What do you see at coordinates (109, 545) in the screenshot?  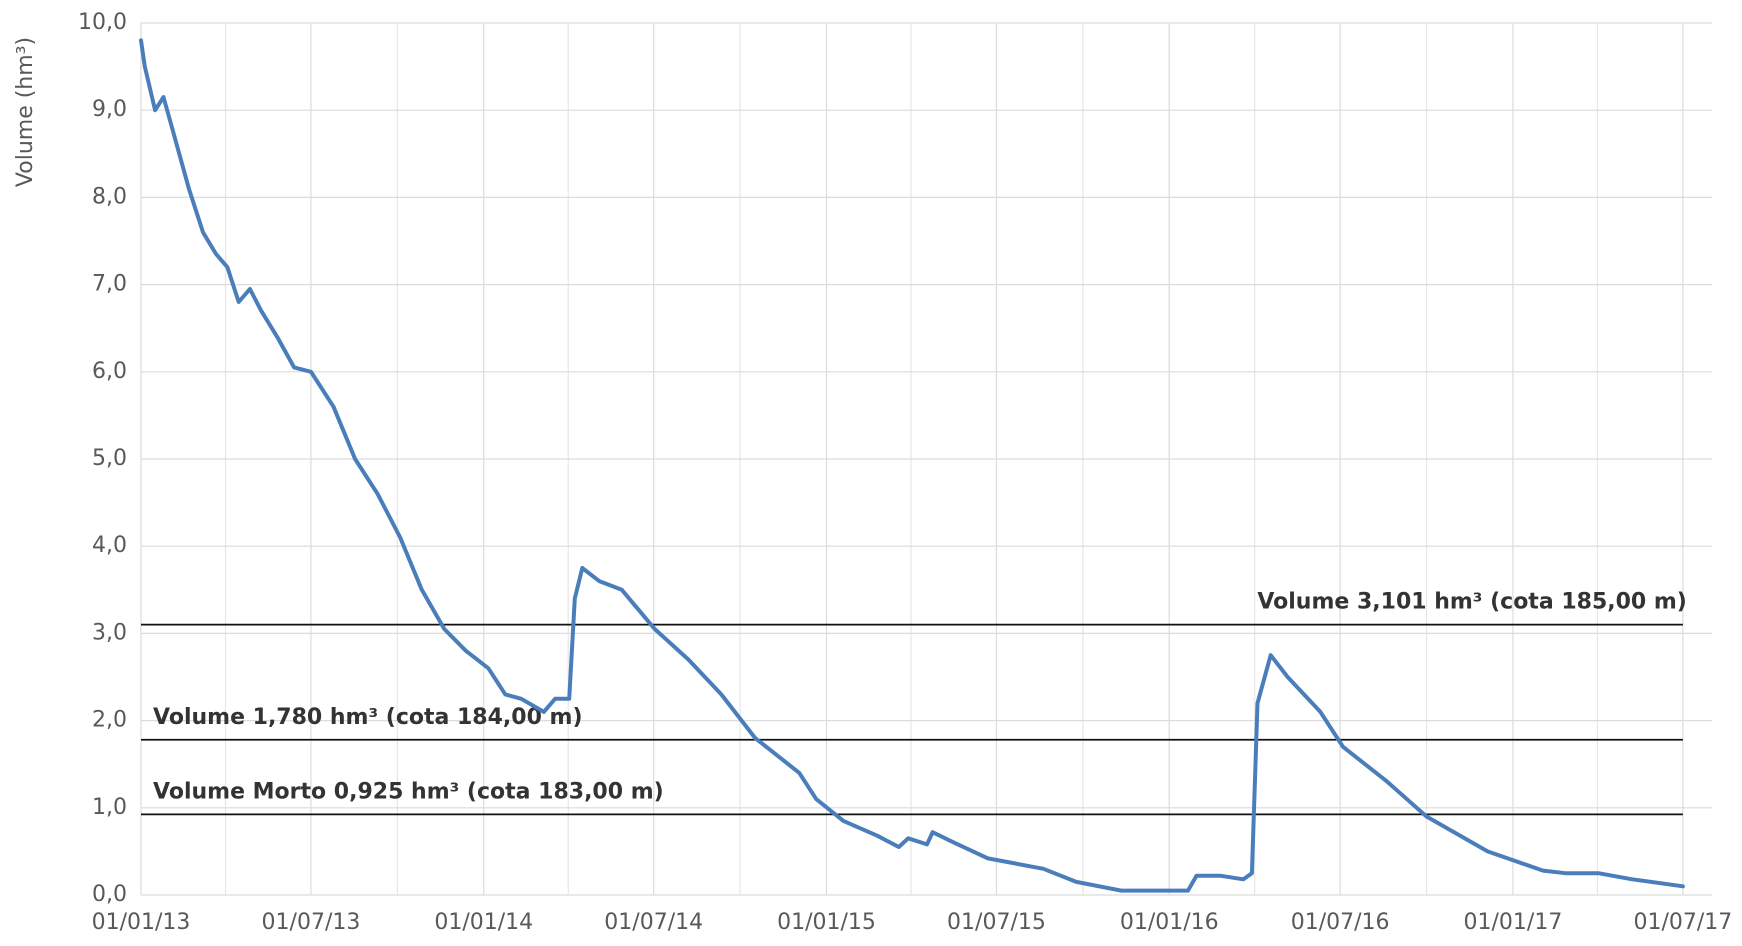 I see `y-tick-label: 4,0` at bounding box center [109, 545].